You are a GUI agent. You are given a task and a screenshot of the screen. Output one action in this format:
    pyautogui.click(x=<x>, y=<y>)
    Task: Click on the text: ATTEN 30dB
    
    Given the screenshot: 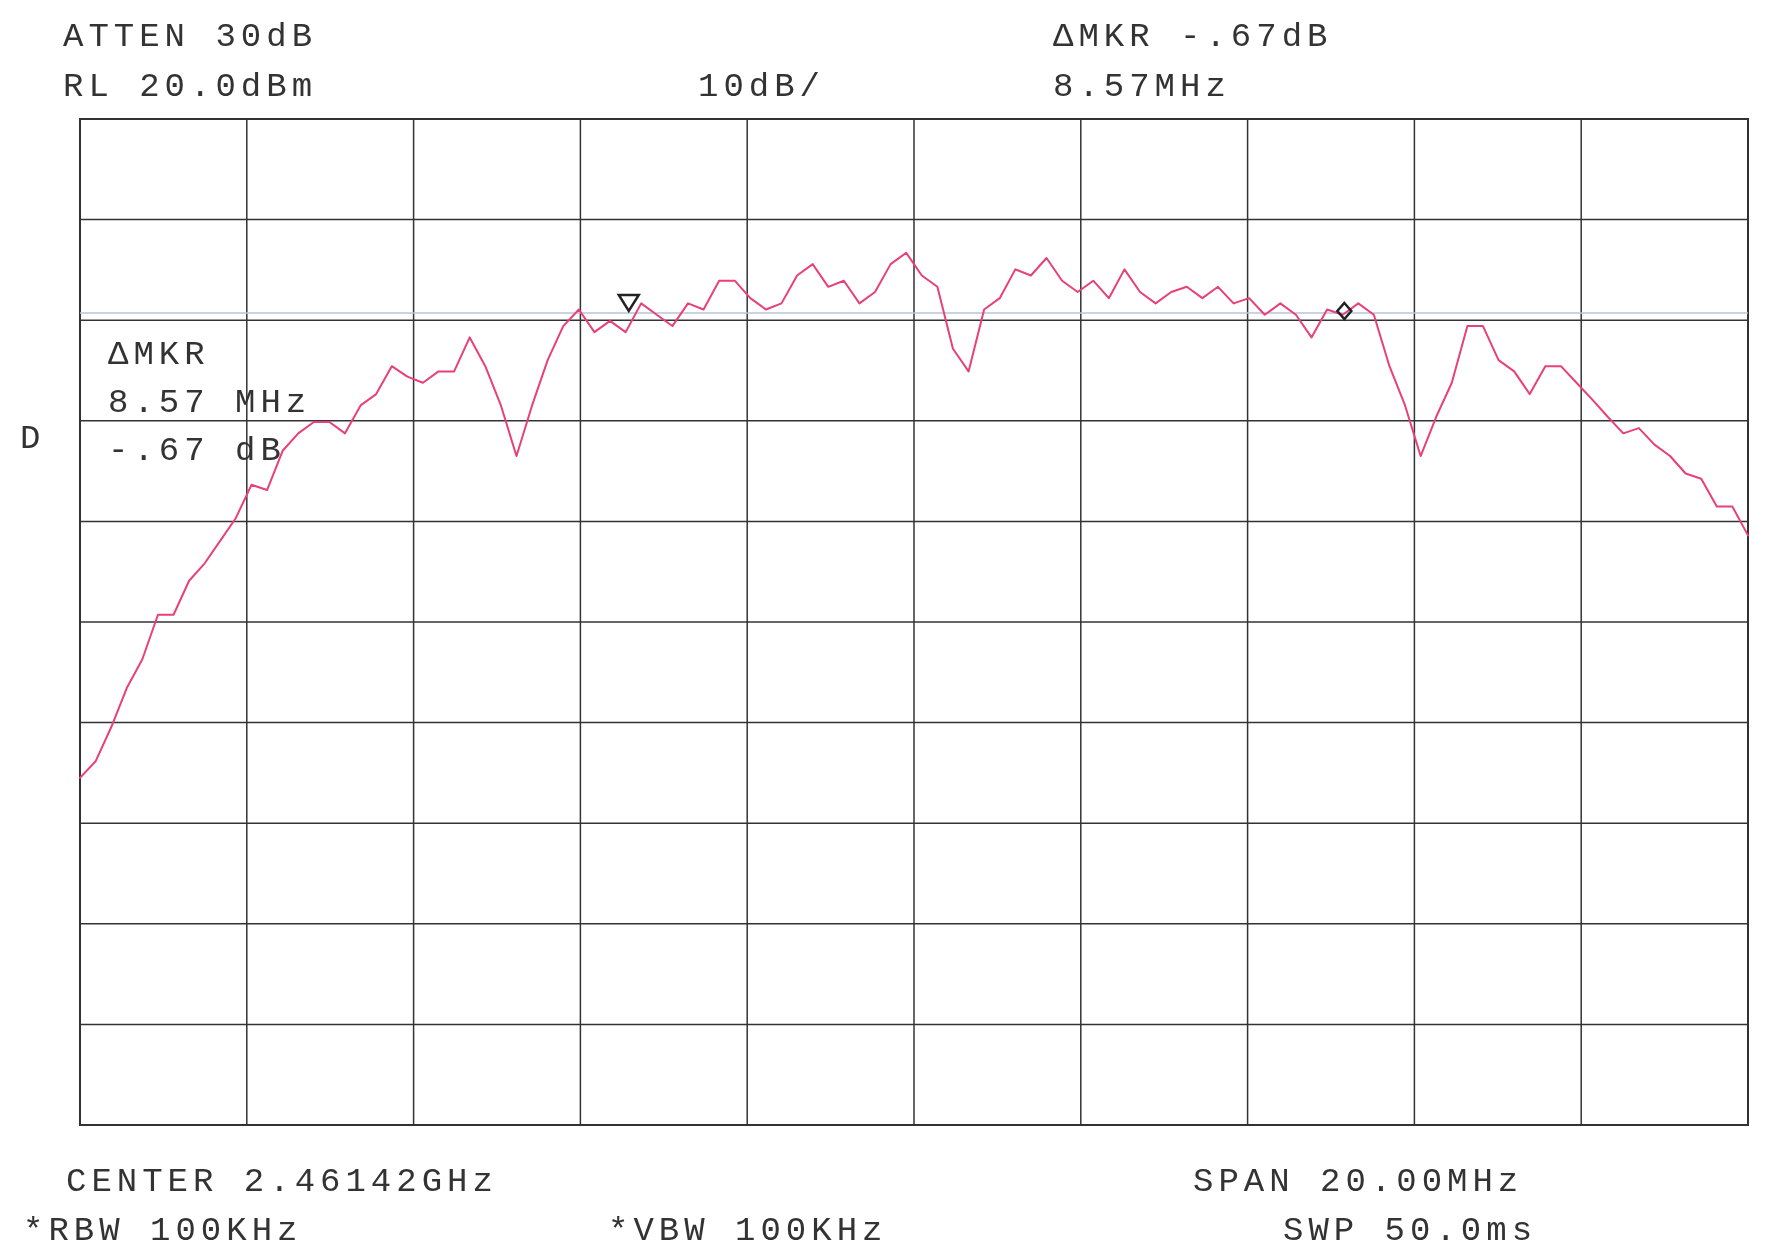 What is the action you would take?
    pyautogui.click(x=190, y=37)
    